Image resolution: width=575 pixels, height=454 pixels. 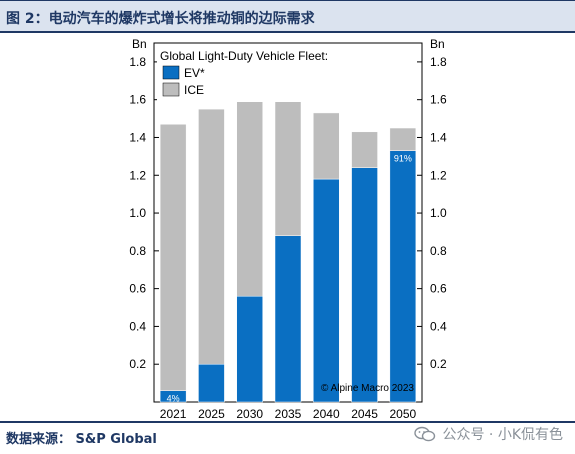 What do you see at coordinates (173, 414) in the screenshot?
I see `x-tick-label: 2021` at bounding box center [173, 414].